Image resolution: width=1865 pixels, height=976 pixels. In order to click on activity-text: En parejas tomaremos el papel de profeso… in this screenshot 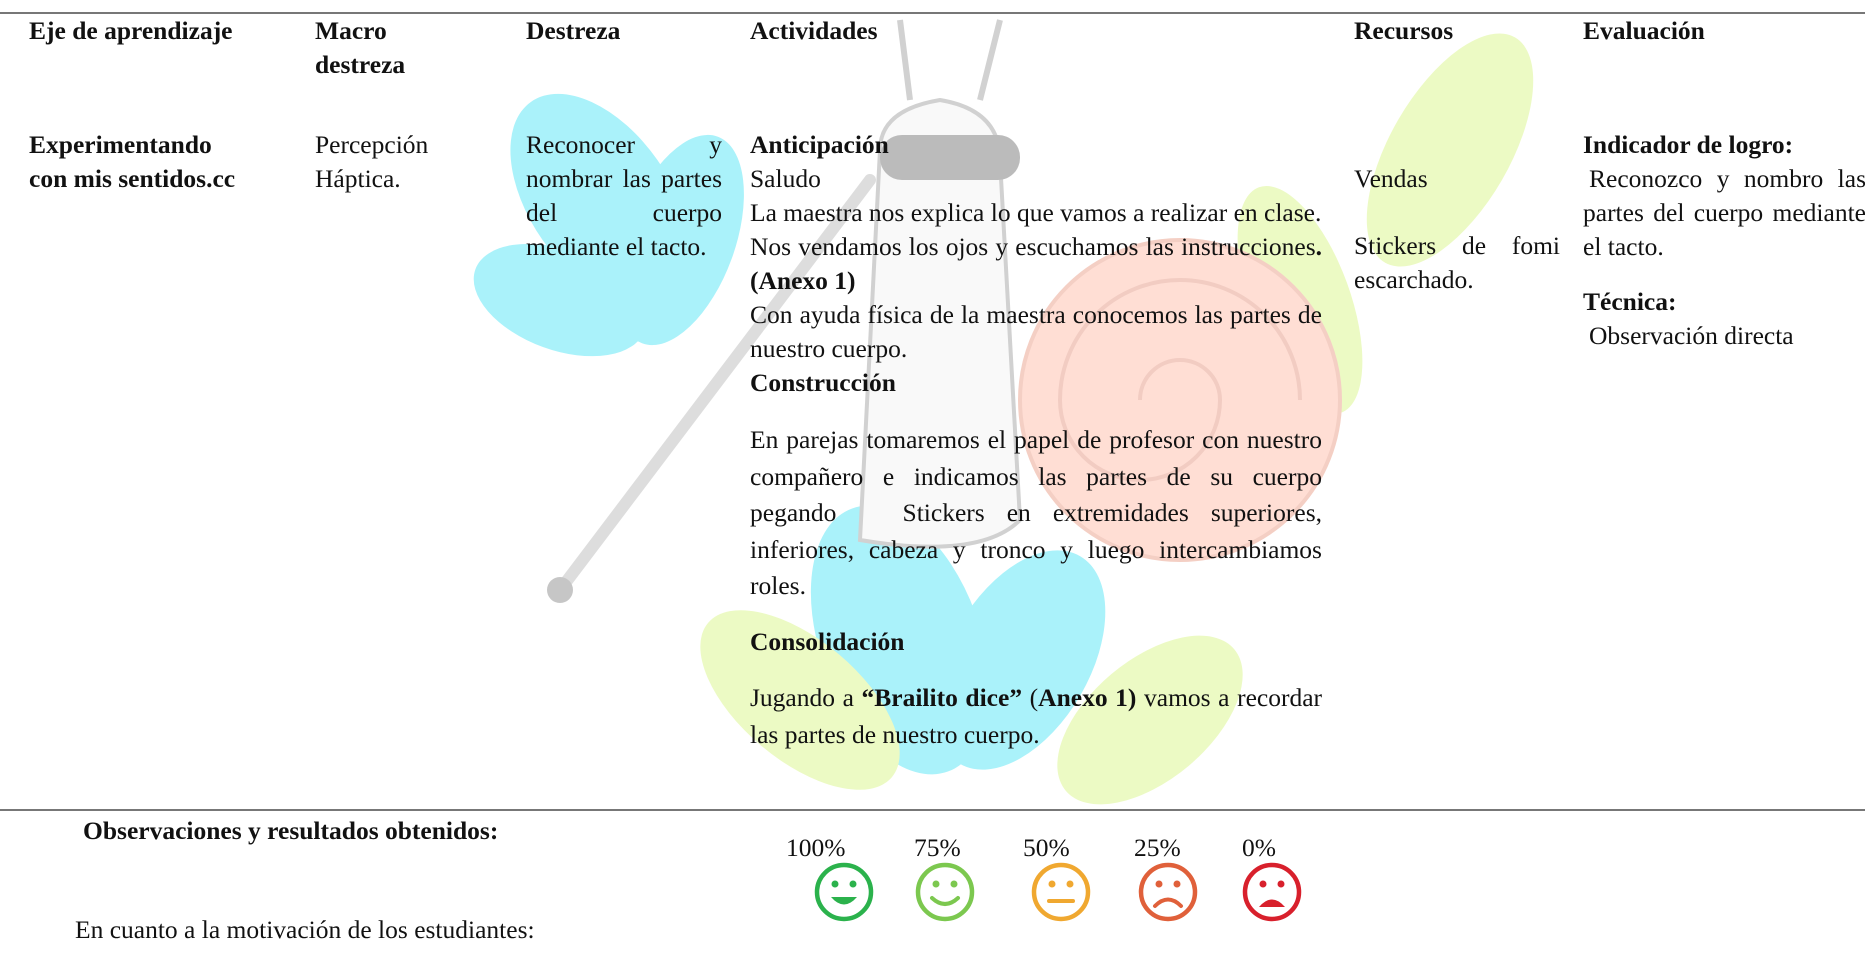, I will do `click(1039, 512)`.